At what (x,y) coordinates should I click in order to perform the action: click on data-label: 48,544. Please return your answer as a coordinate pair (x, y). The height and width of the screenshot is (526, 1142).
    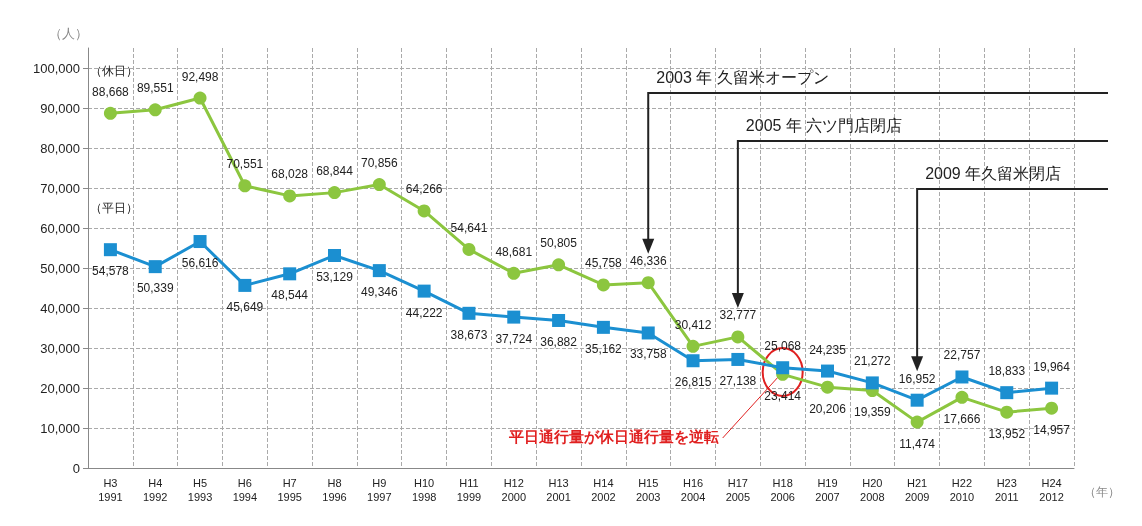
    Looking at the image, I should click on (290, 295).